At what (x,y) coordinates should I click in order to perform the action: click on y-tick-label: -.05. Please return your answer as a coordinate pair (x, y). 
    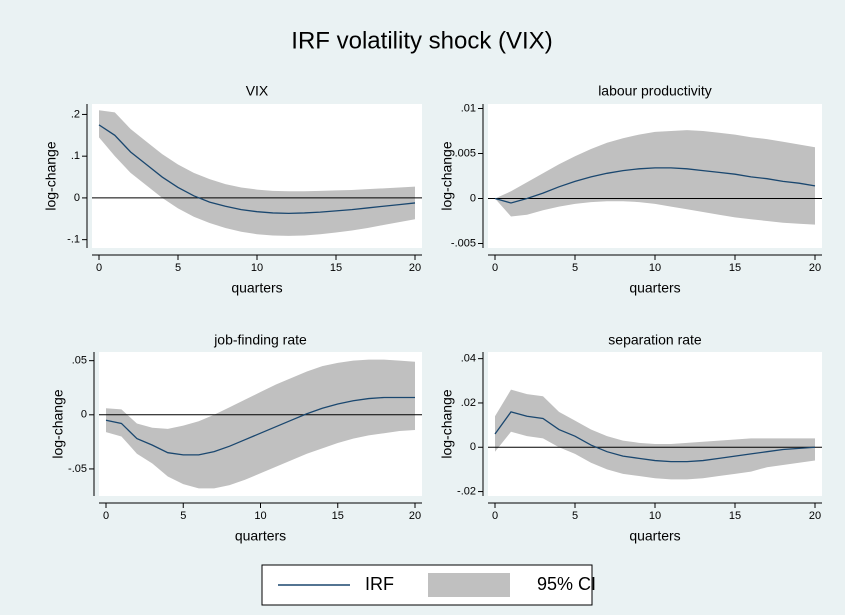
    Looking at the image, I should click on (77, 469).